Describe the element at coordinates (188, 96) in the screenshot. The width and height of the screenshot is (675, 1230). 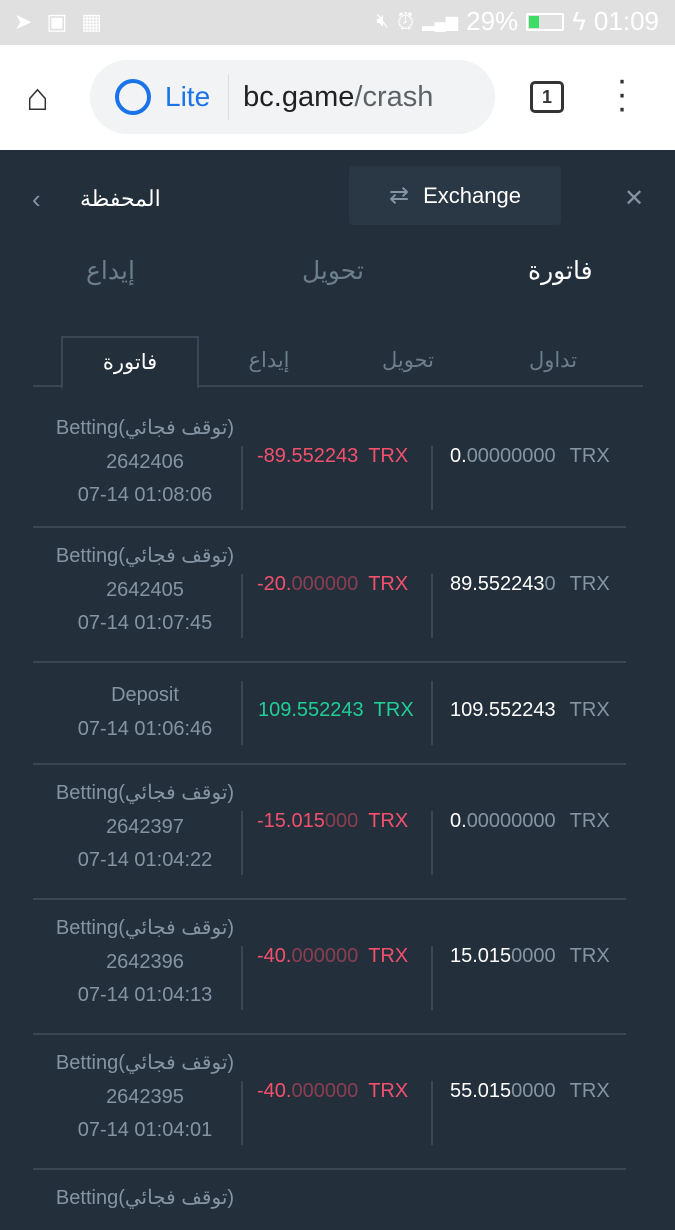
I see `lite-mode-label: Lite` at that location.